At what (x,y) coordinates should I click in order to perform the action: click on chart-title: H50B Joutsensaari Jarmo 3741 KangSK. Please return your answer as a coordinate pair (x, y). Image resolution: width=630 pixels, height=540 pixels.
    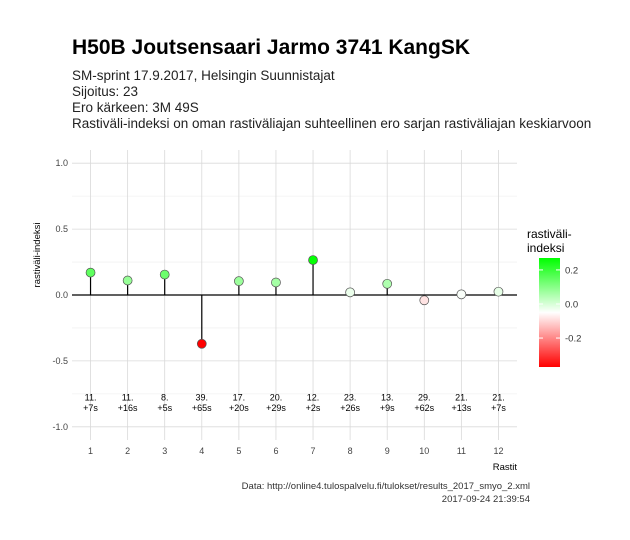
    Looking at the image, I should click on (271, 47).